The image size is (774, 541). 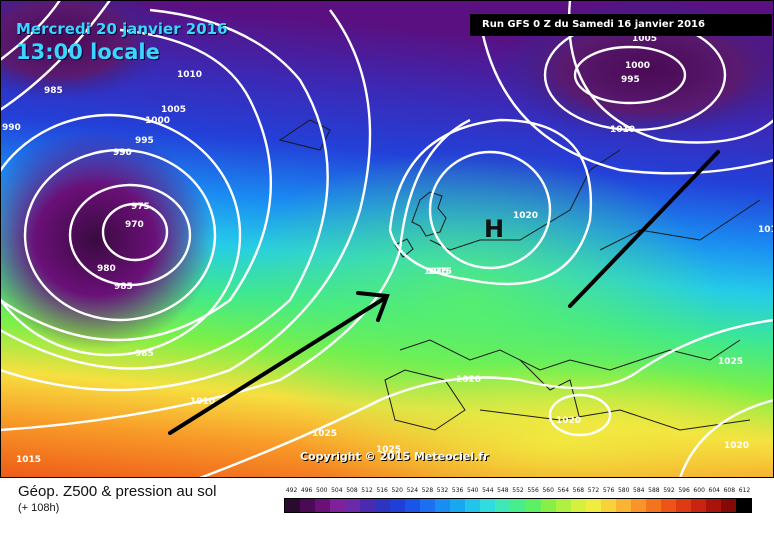 I want to click on color-scale-bar, so click(x=518, y=505).